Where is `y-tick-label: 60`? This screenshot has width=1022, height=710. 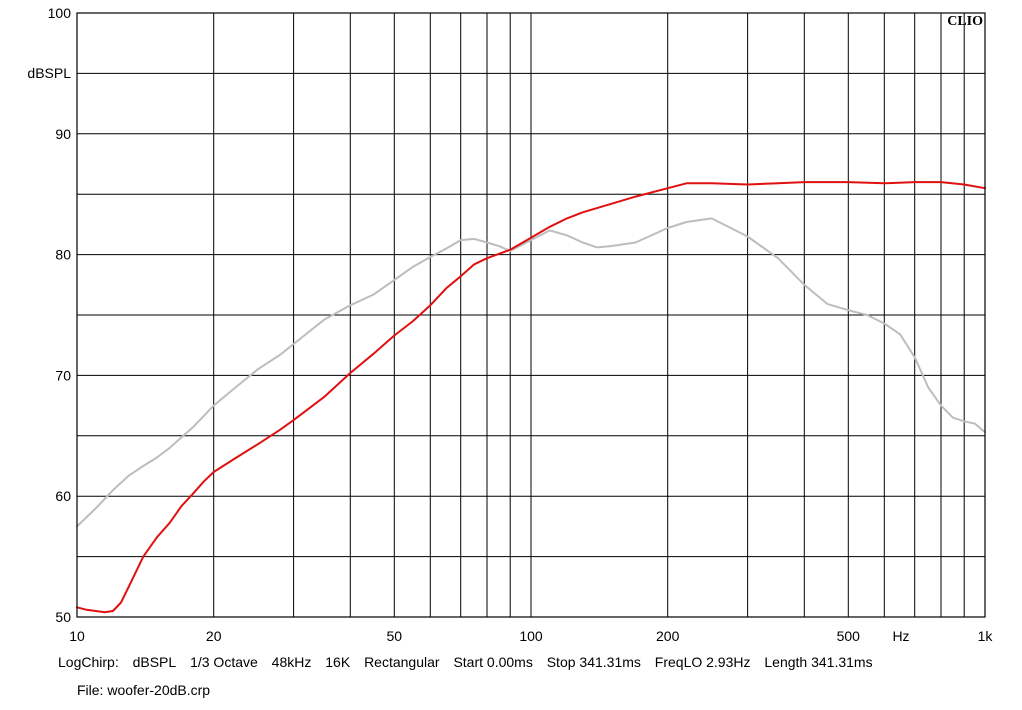
y-tick-label: 60 is located at coordinates (63, 496).